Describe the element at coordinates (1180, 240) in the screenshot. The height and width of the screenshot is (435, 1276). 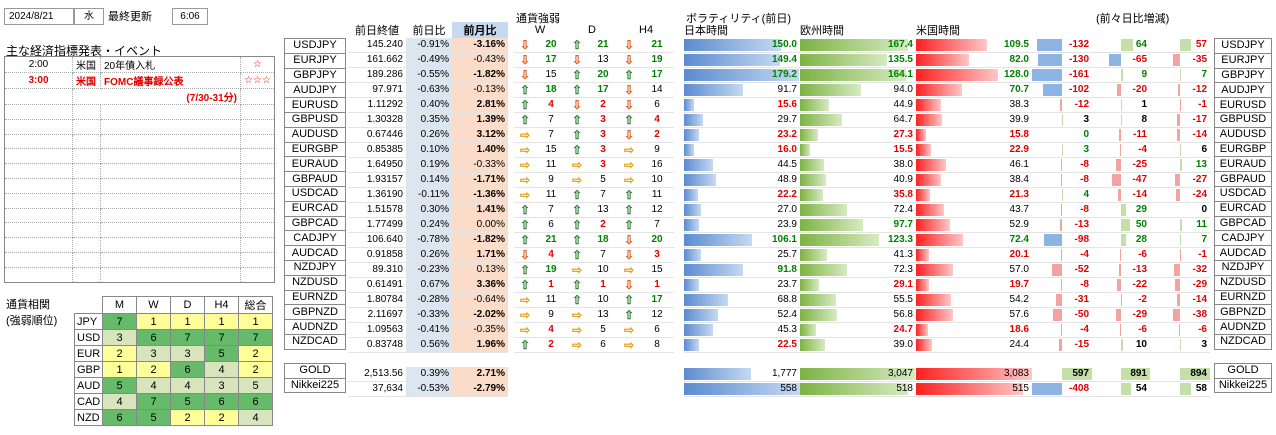
I see `us-diff: 7` at that location.